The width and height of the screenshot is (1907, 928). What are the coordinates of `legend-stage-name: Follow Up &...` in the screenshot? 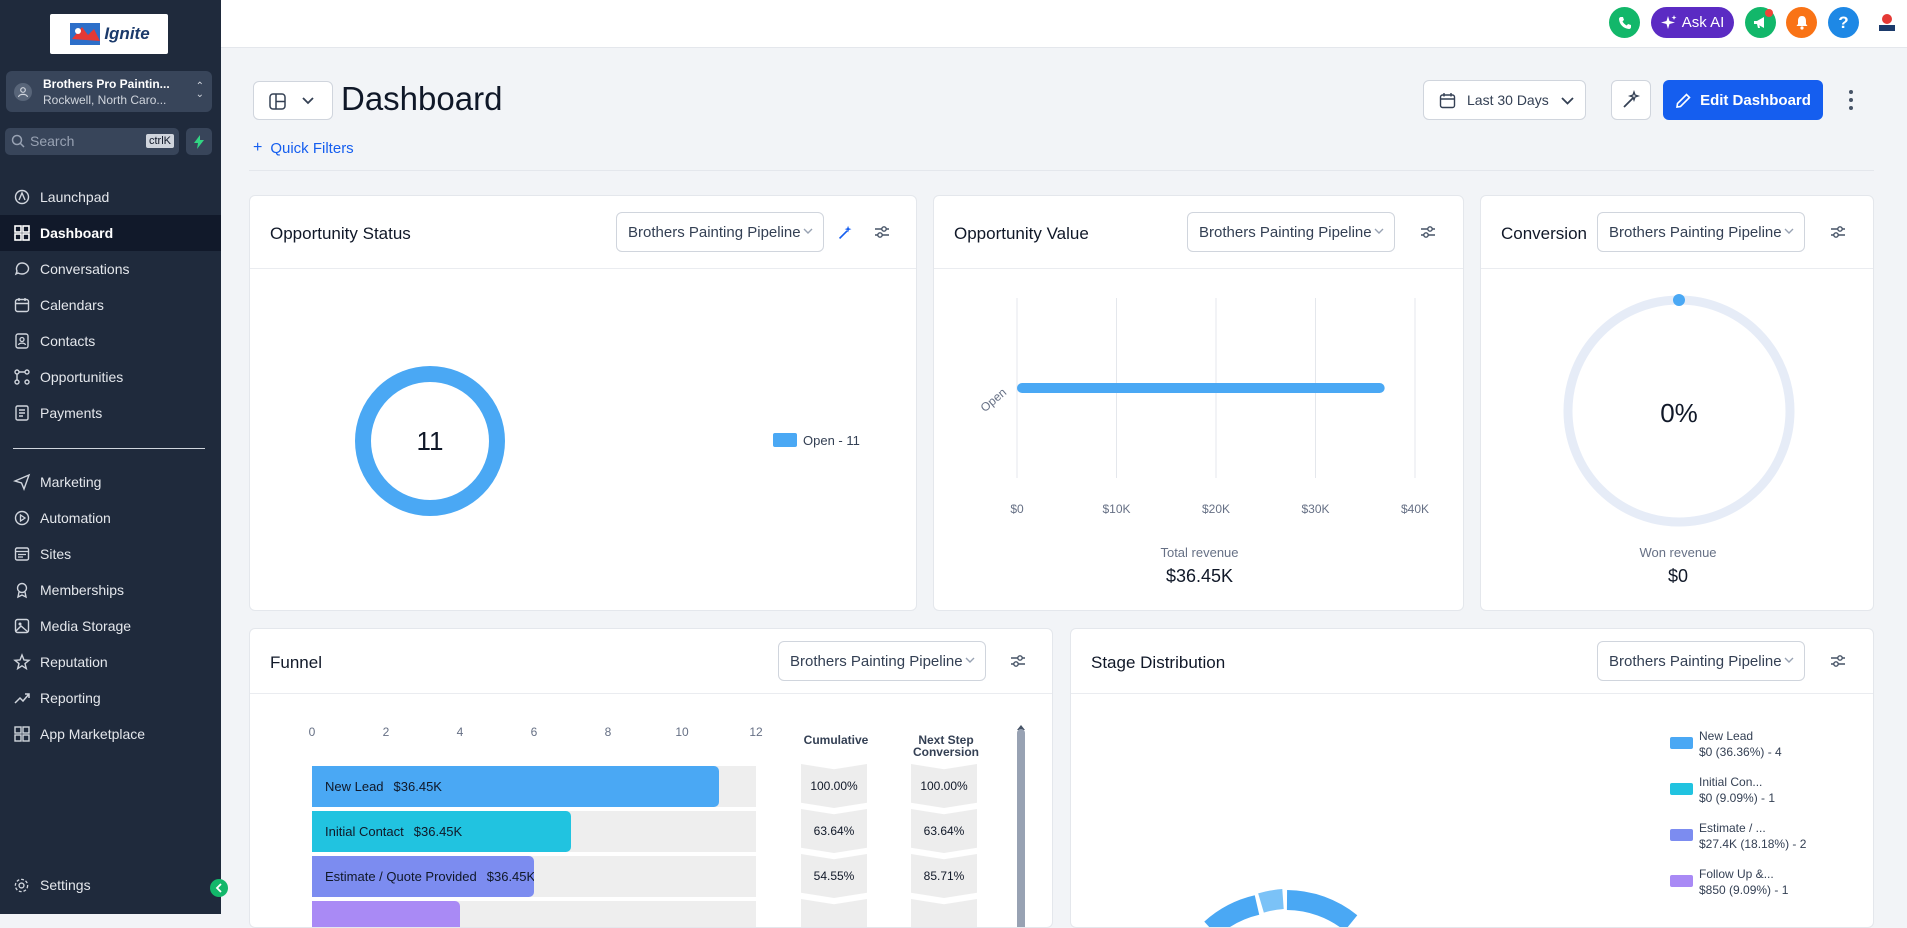 It's located at (1736, 874).